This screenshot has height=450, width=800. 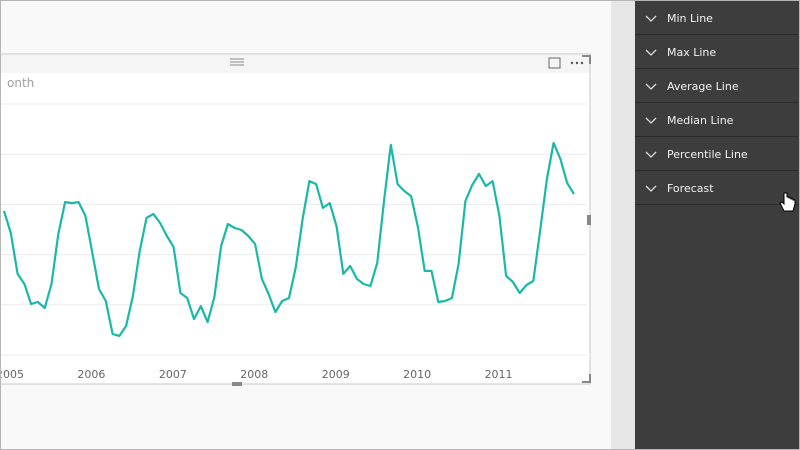 What do you see at coordinates (700, 120) in the screenshot?
I see `section-label: Median Line` at bounding box center [700, 120].